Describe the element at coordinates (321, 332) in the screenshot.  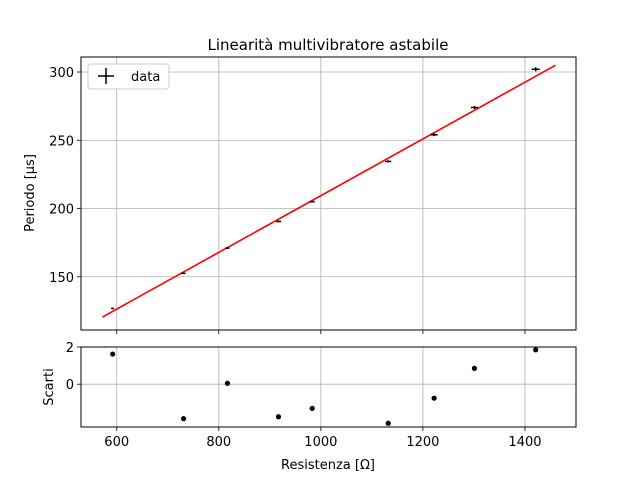
I see `main-x-ticks` at that location.